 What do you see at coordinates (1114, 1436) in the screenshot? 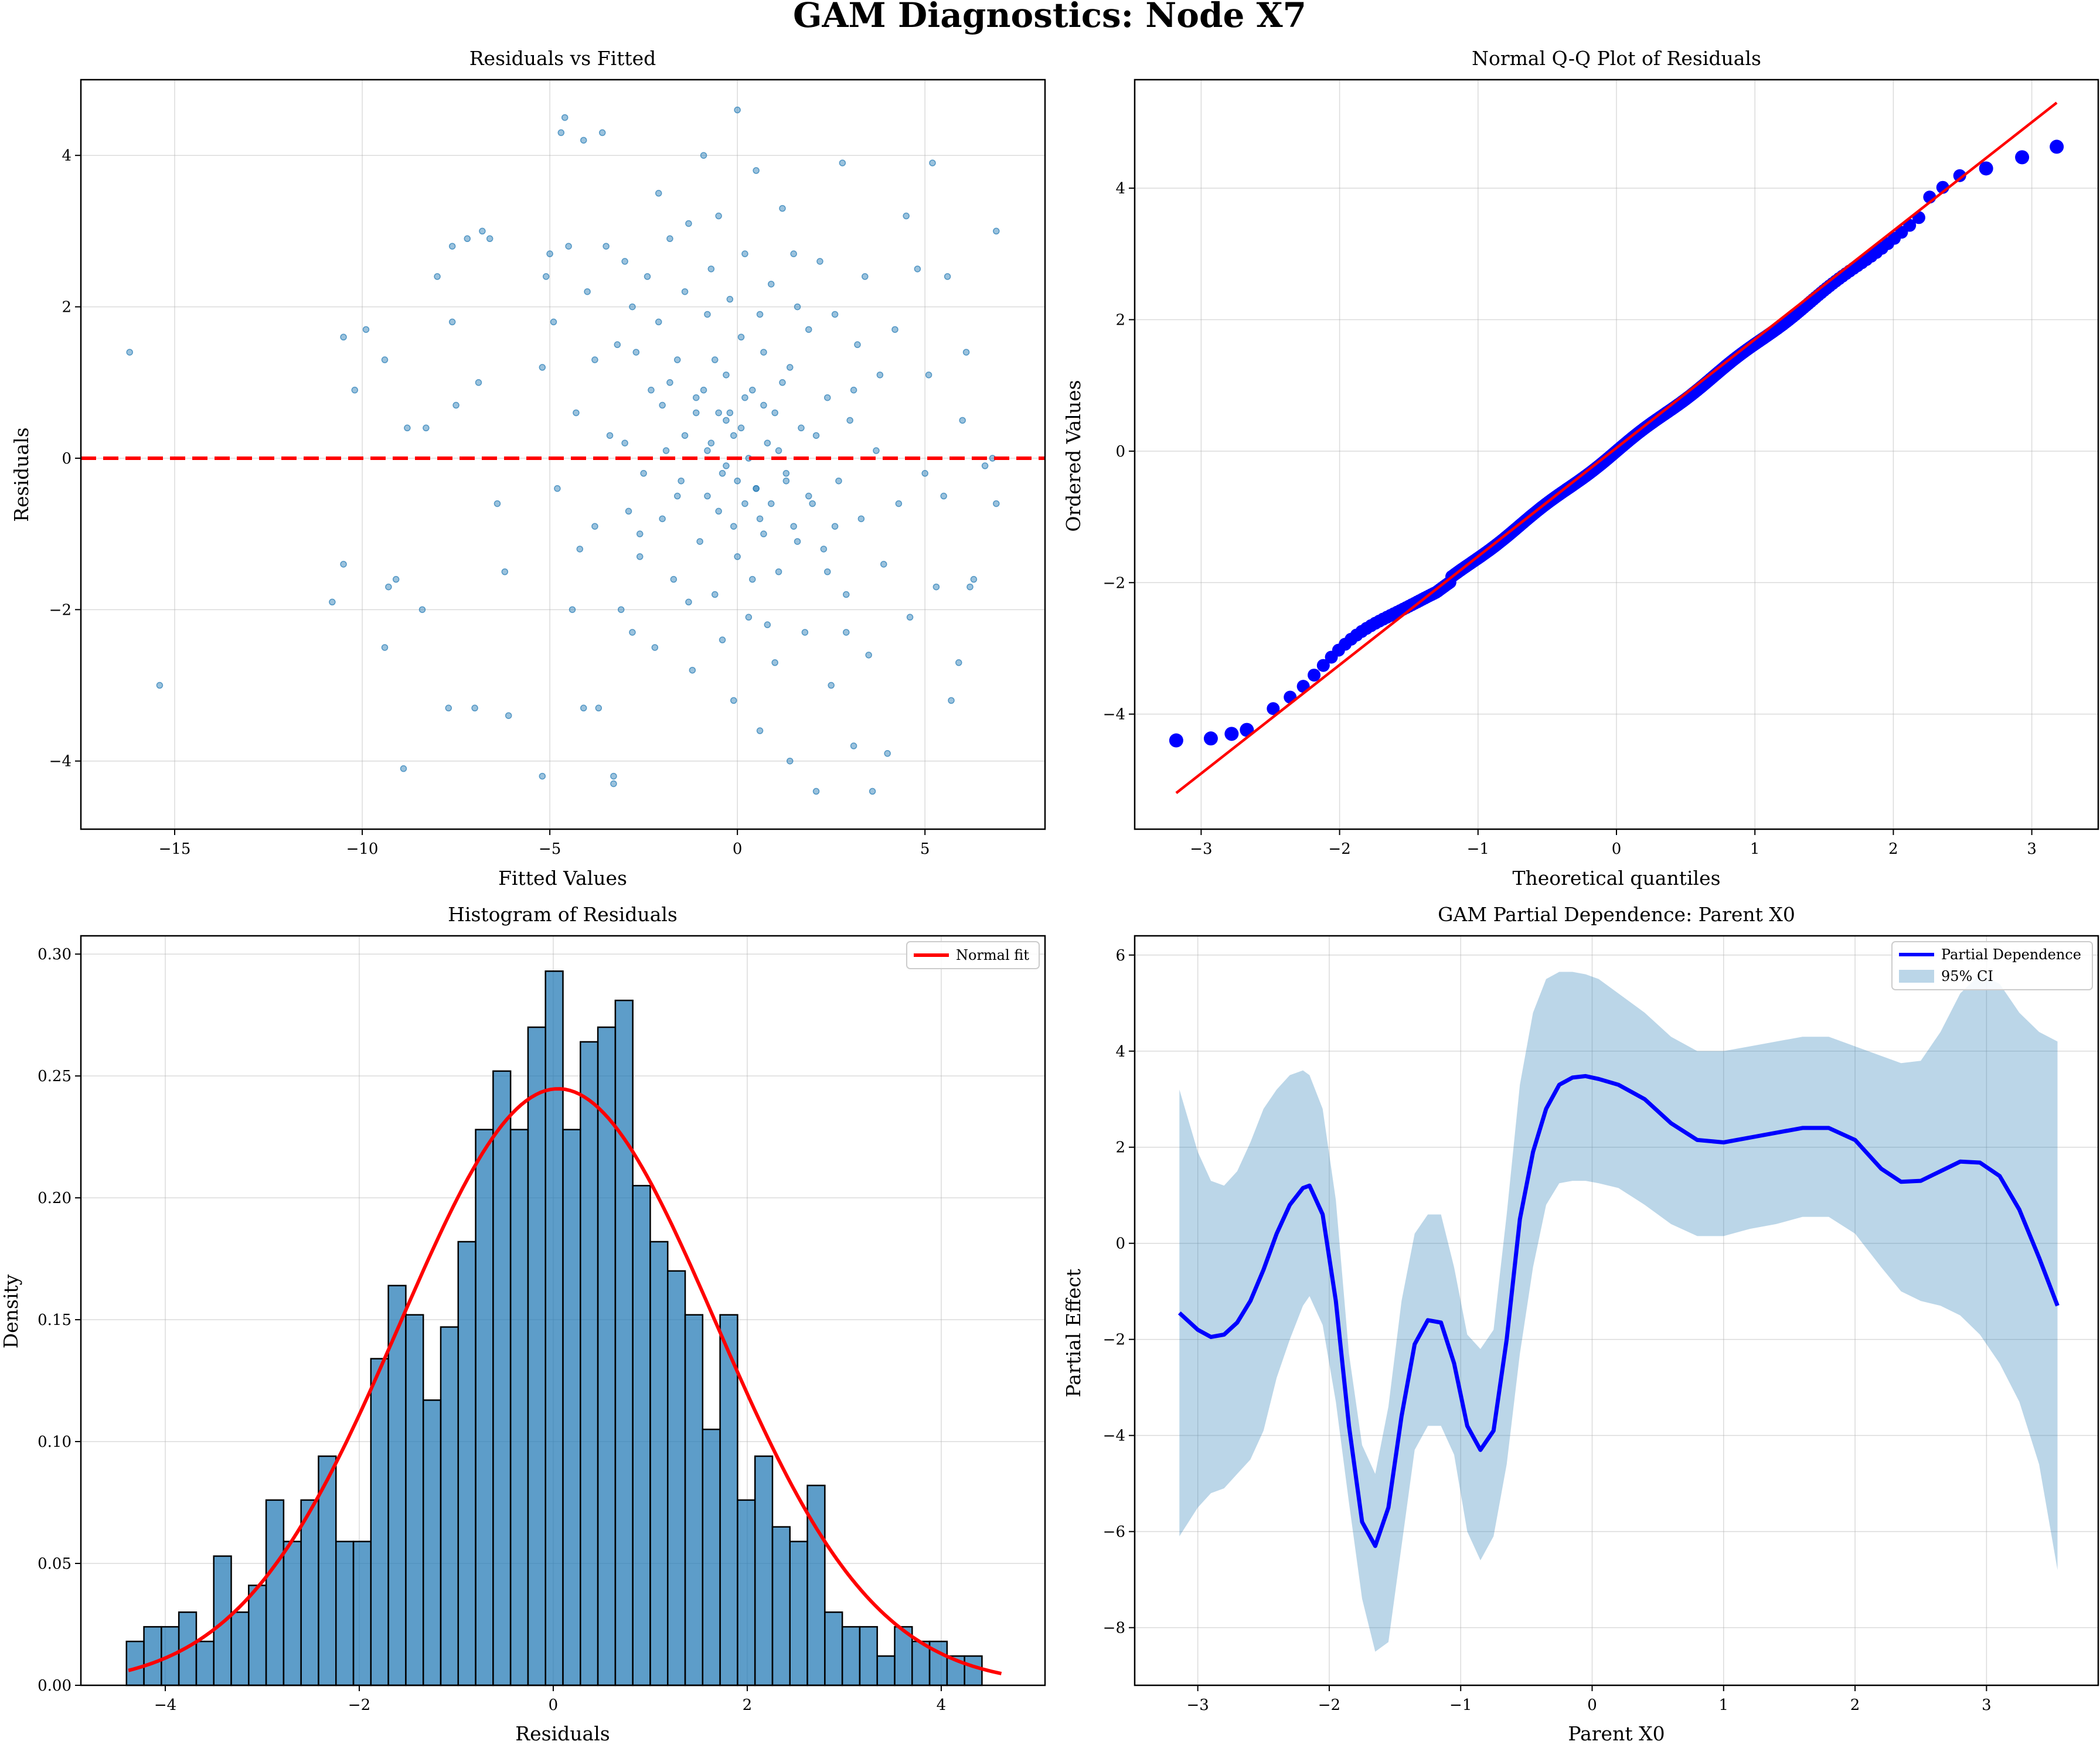
I see `y-tick-label: −4` at bounding box center [1114, 1436].